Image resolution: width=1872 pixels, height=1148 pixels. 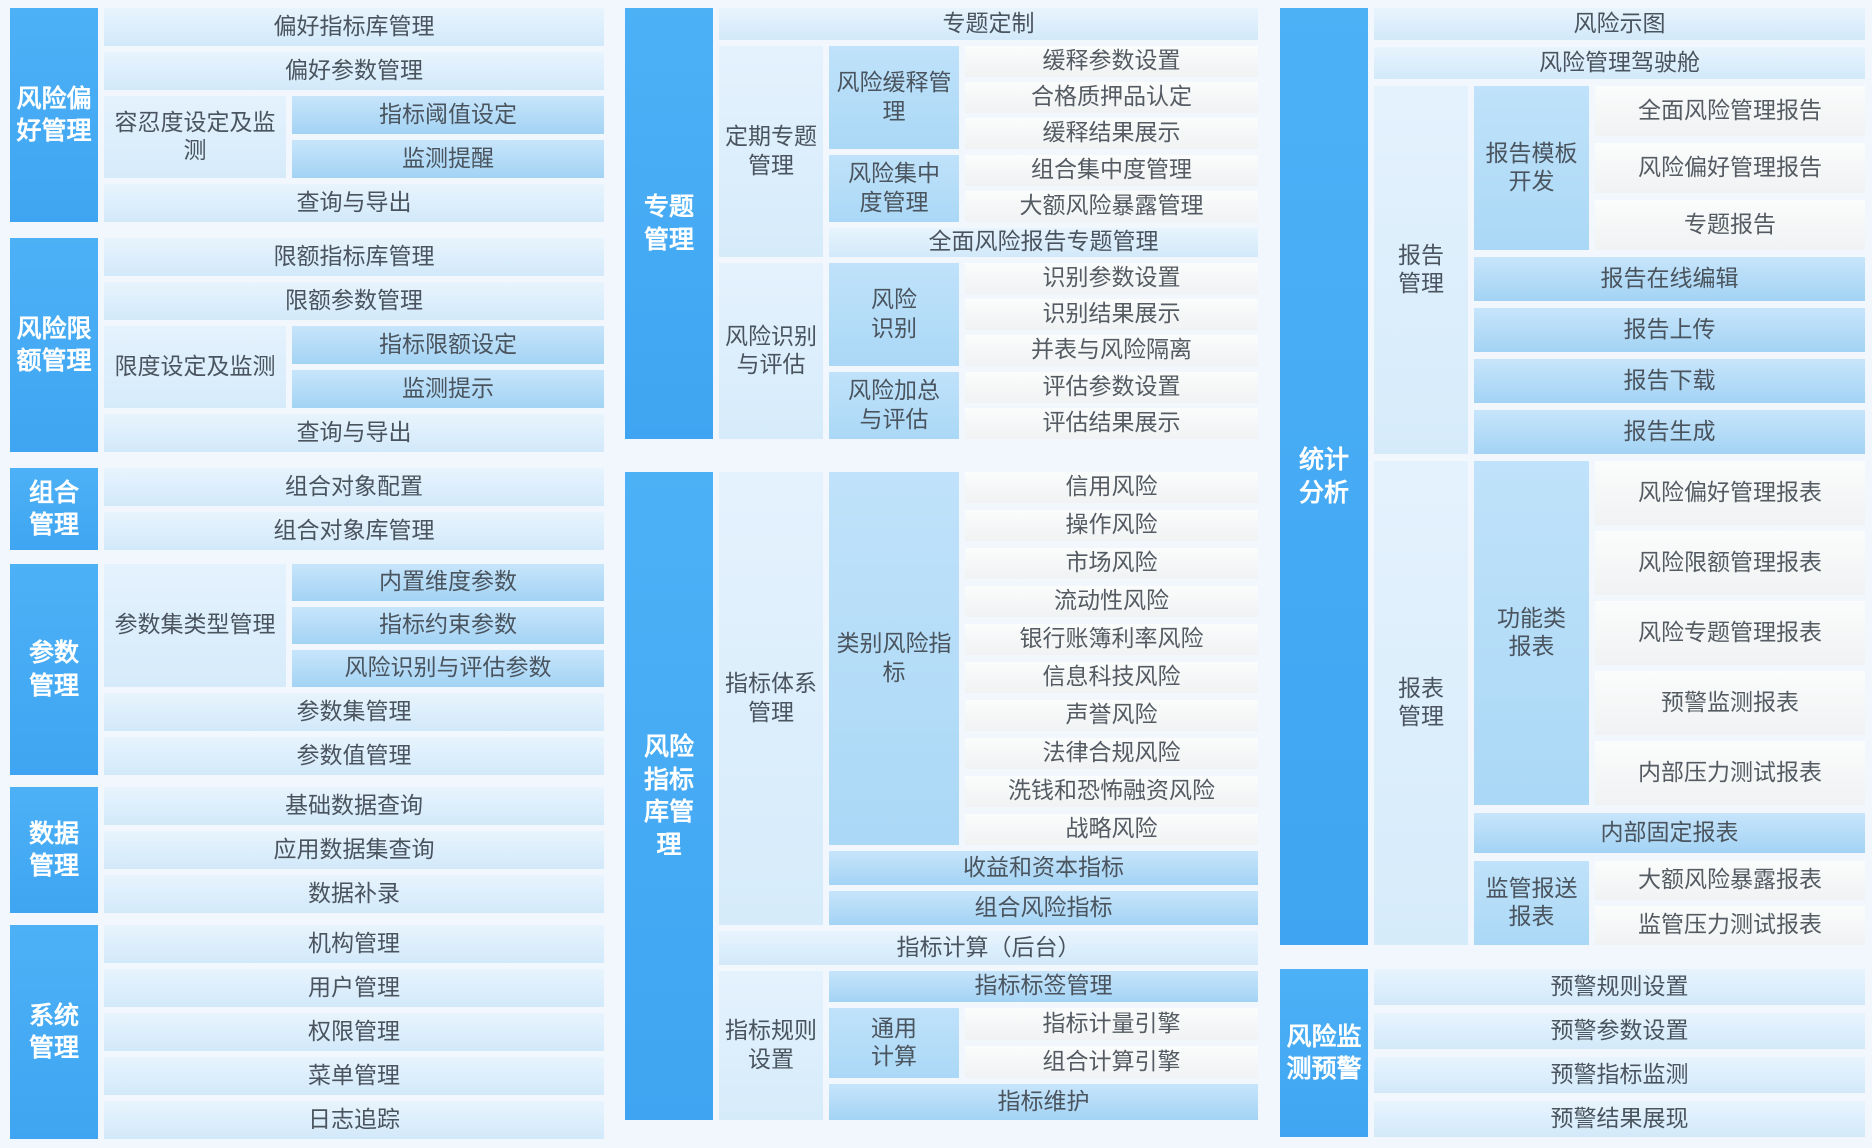 What do you see at coordinates (54, 345) in the screenshot?
I see `risk-limit-mgmt-bar: 风险限 额管理` at bounding box center [54, 345].